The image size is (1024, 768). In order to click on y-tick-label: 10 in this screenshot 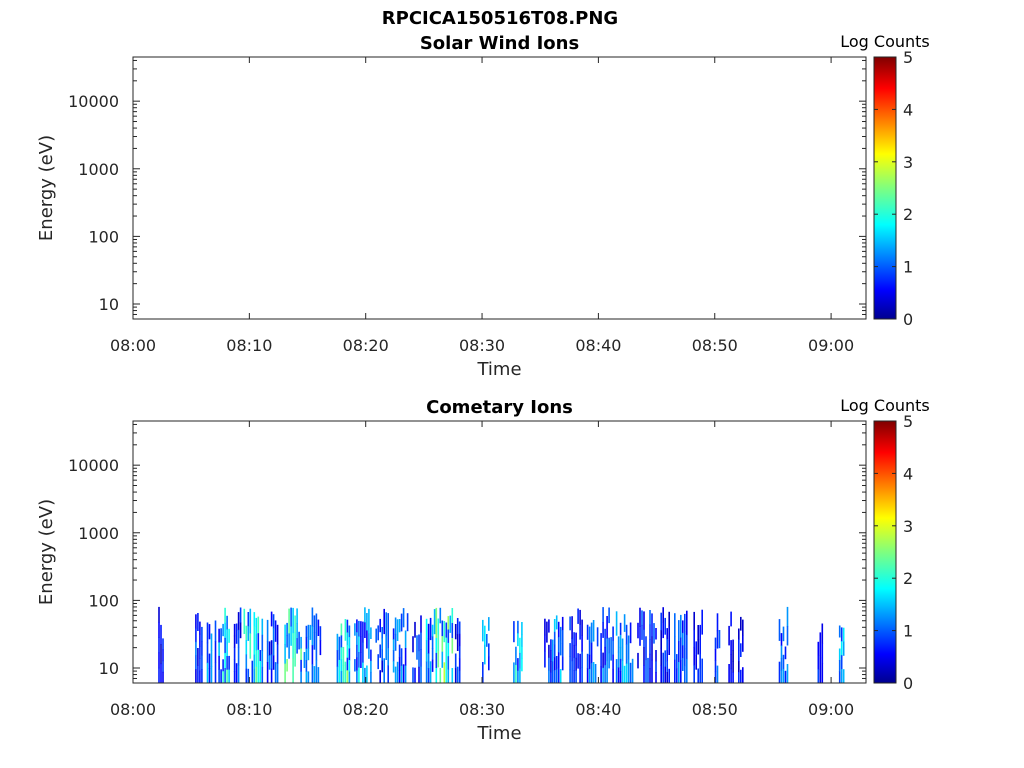, I will do `click(109, 304)`.